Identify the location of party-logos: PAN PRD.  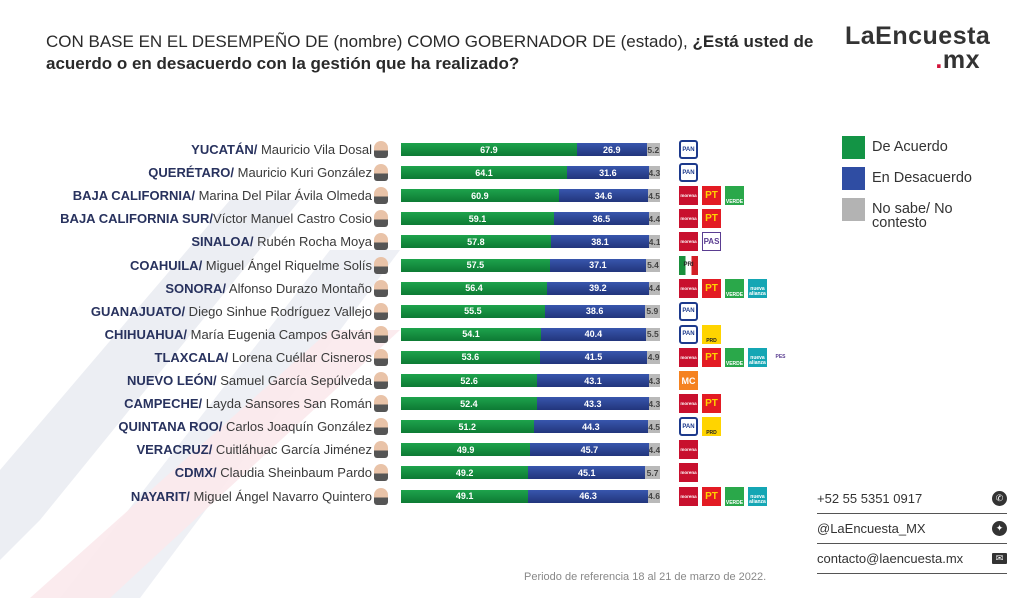
(700, 427).